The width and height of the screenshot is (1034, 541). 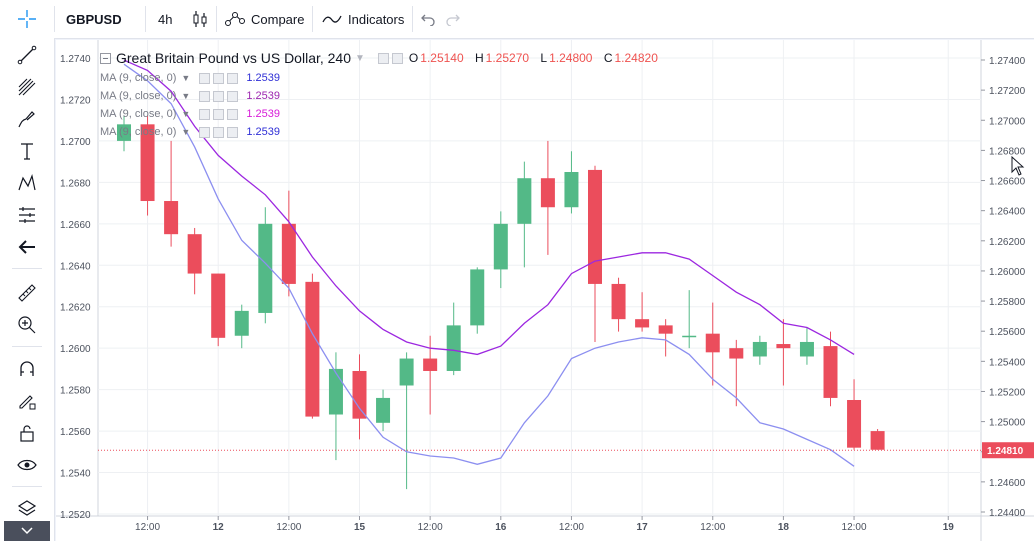 What do you see at coordinates (27, 293) in the screenshot?
I see `measure-tool` at bounding box center [27, 293].